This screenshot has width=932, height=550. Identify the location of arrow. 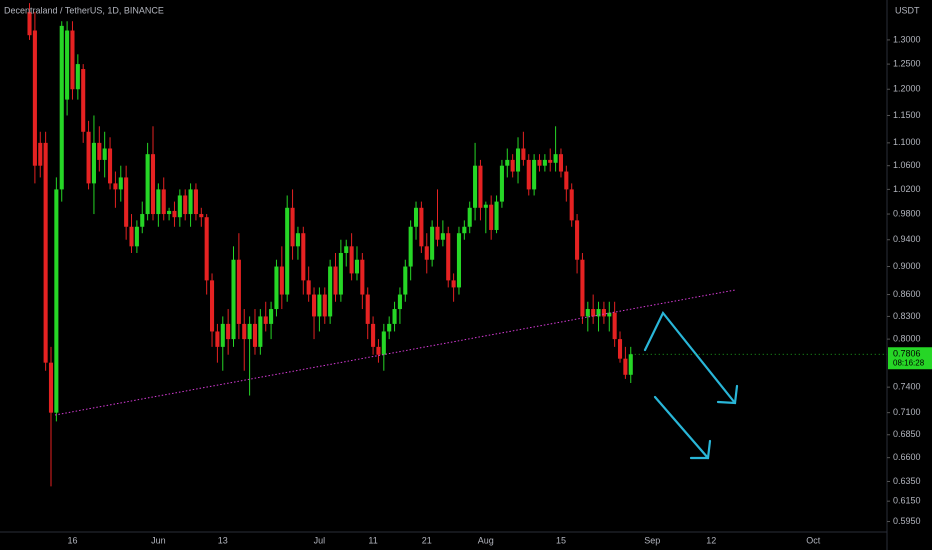
(681, 427).